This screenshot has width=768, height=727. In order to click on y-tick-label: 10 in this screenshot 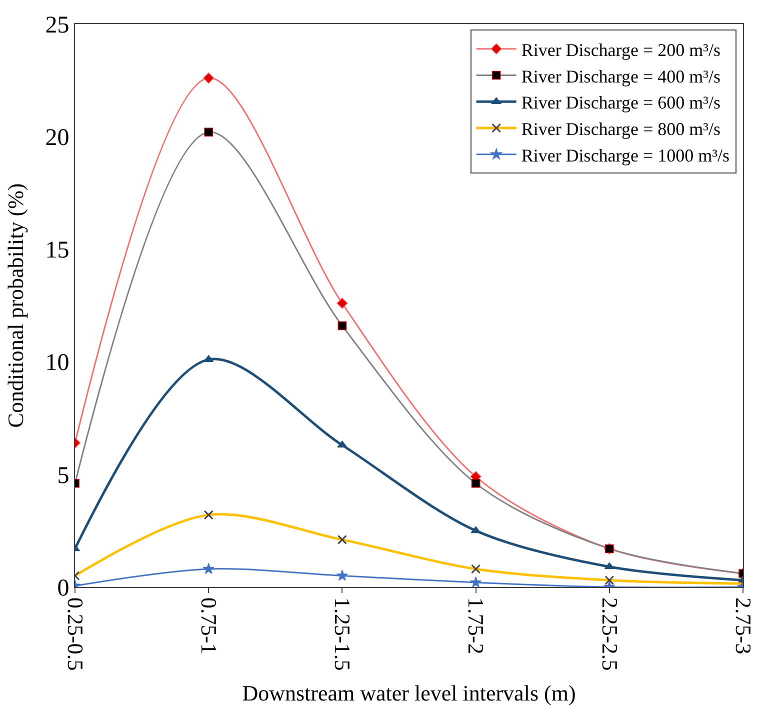, I will do `click(57, 363)`.